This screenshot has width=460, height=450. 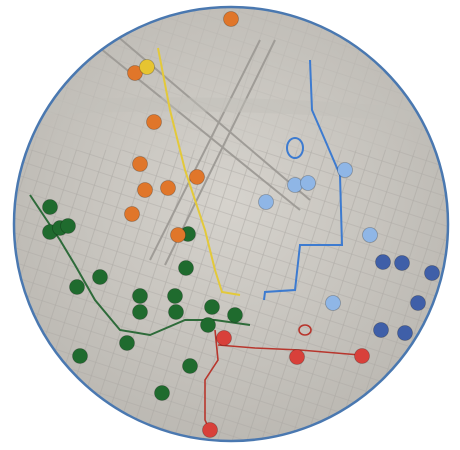 I want to click on blue-route, so click(x=303, y=180).